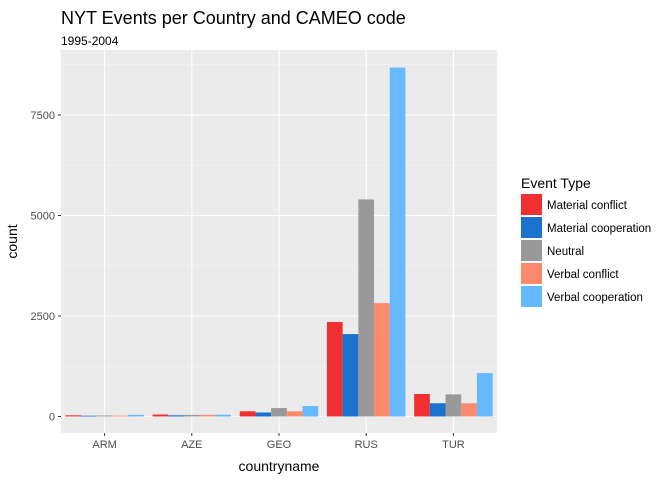  I want to click on x-tick-label: AZE, so click(191, 445).